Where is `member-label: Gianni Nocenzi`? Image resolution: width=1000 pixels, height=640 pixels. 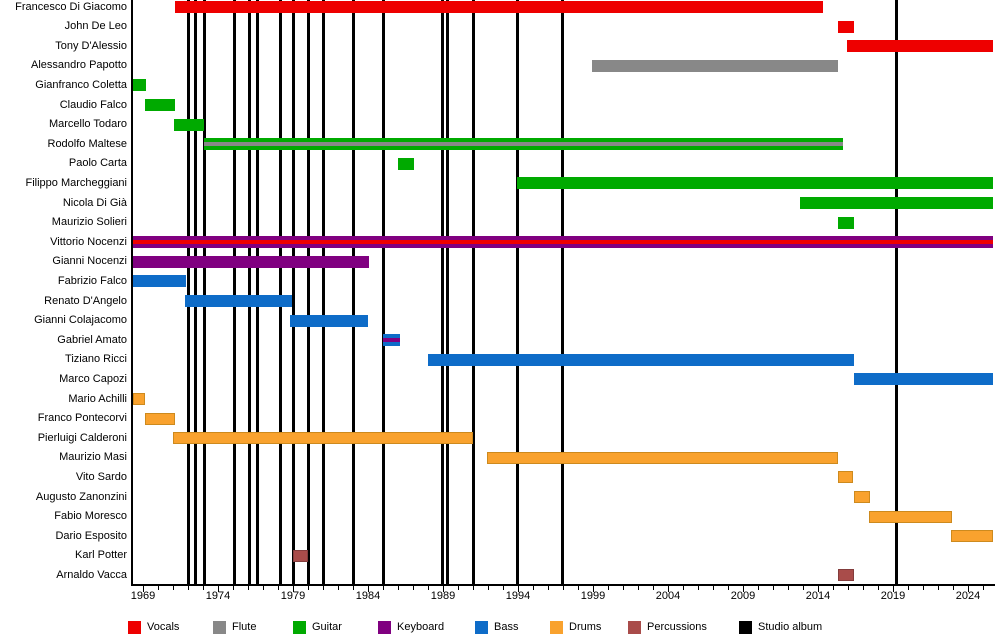 member-label: Gianni Nocenzi is located at coordinates (89, 261).